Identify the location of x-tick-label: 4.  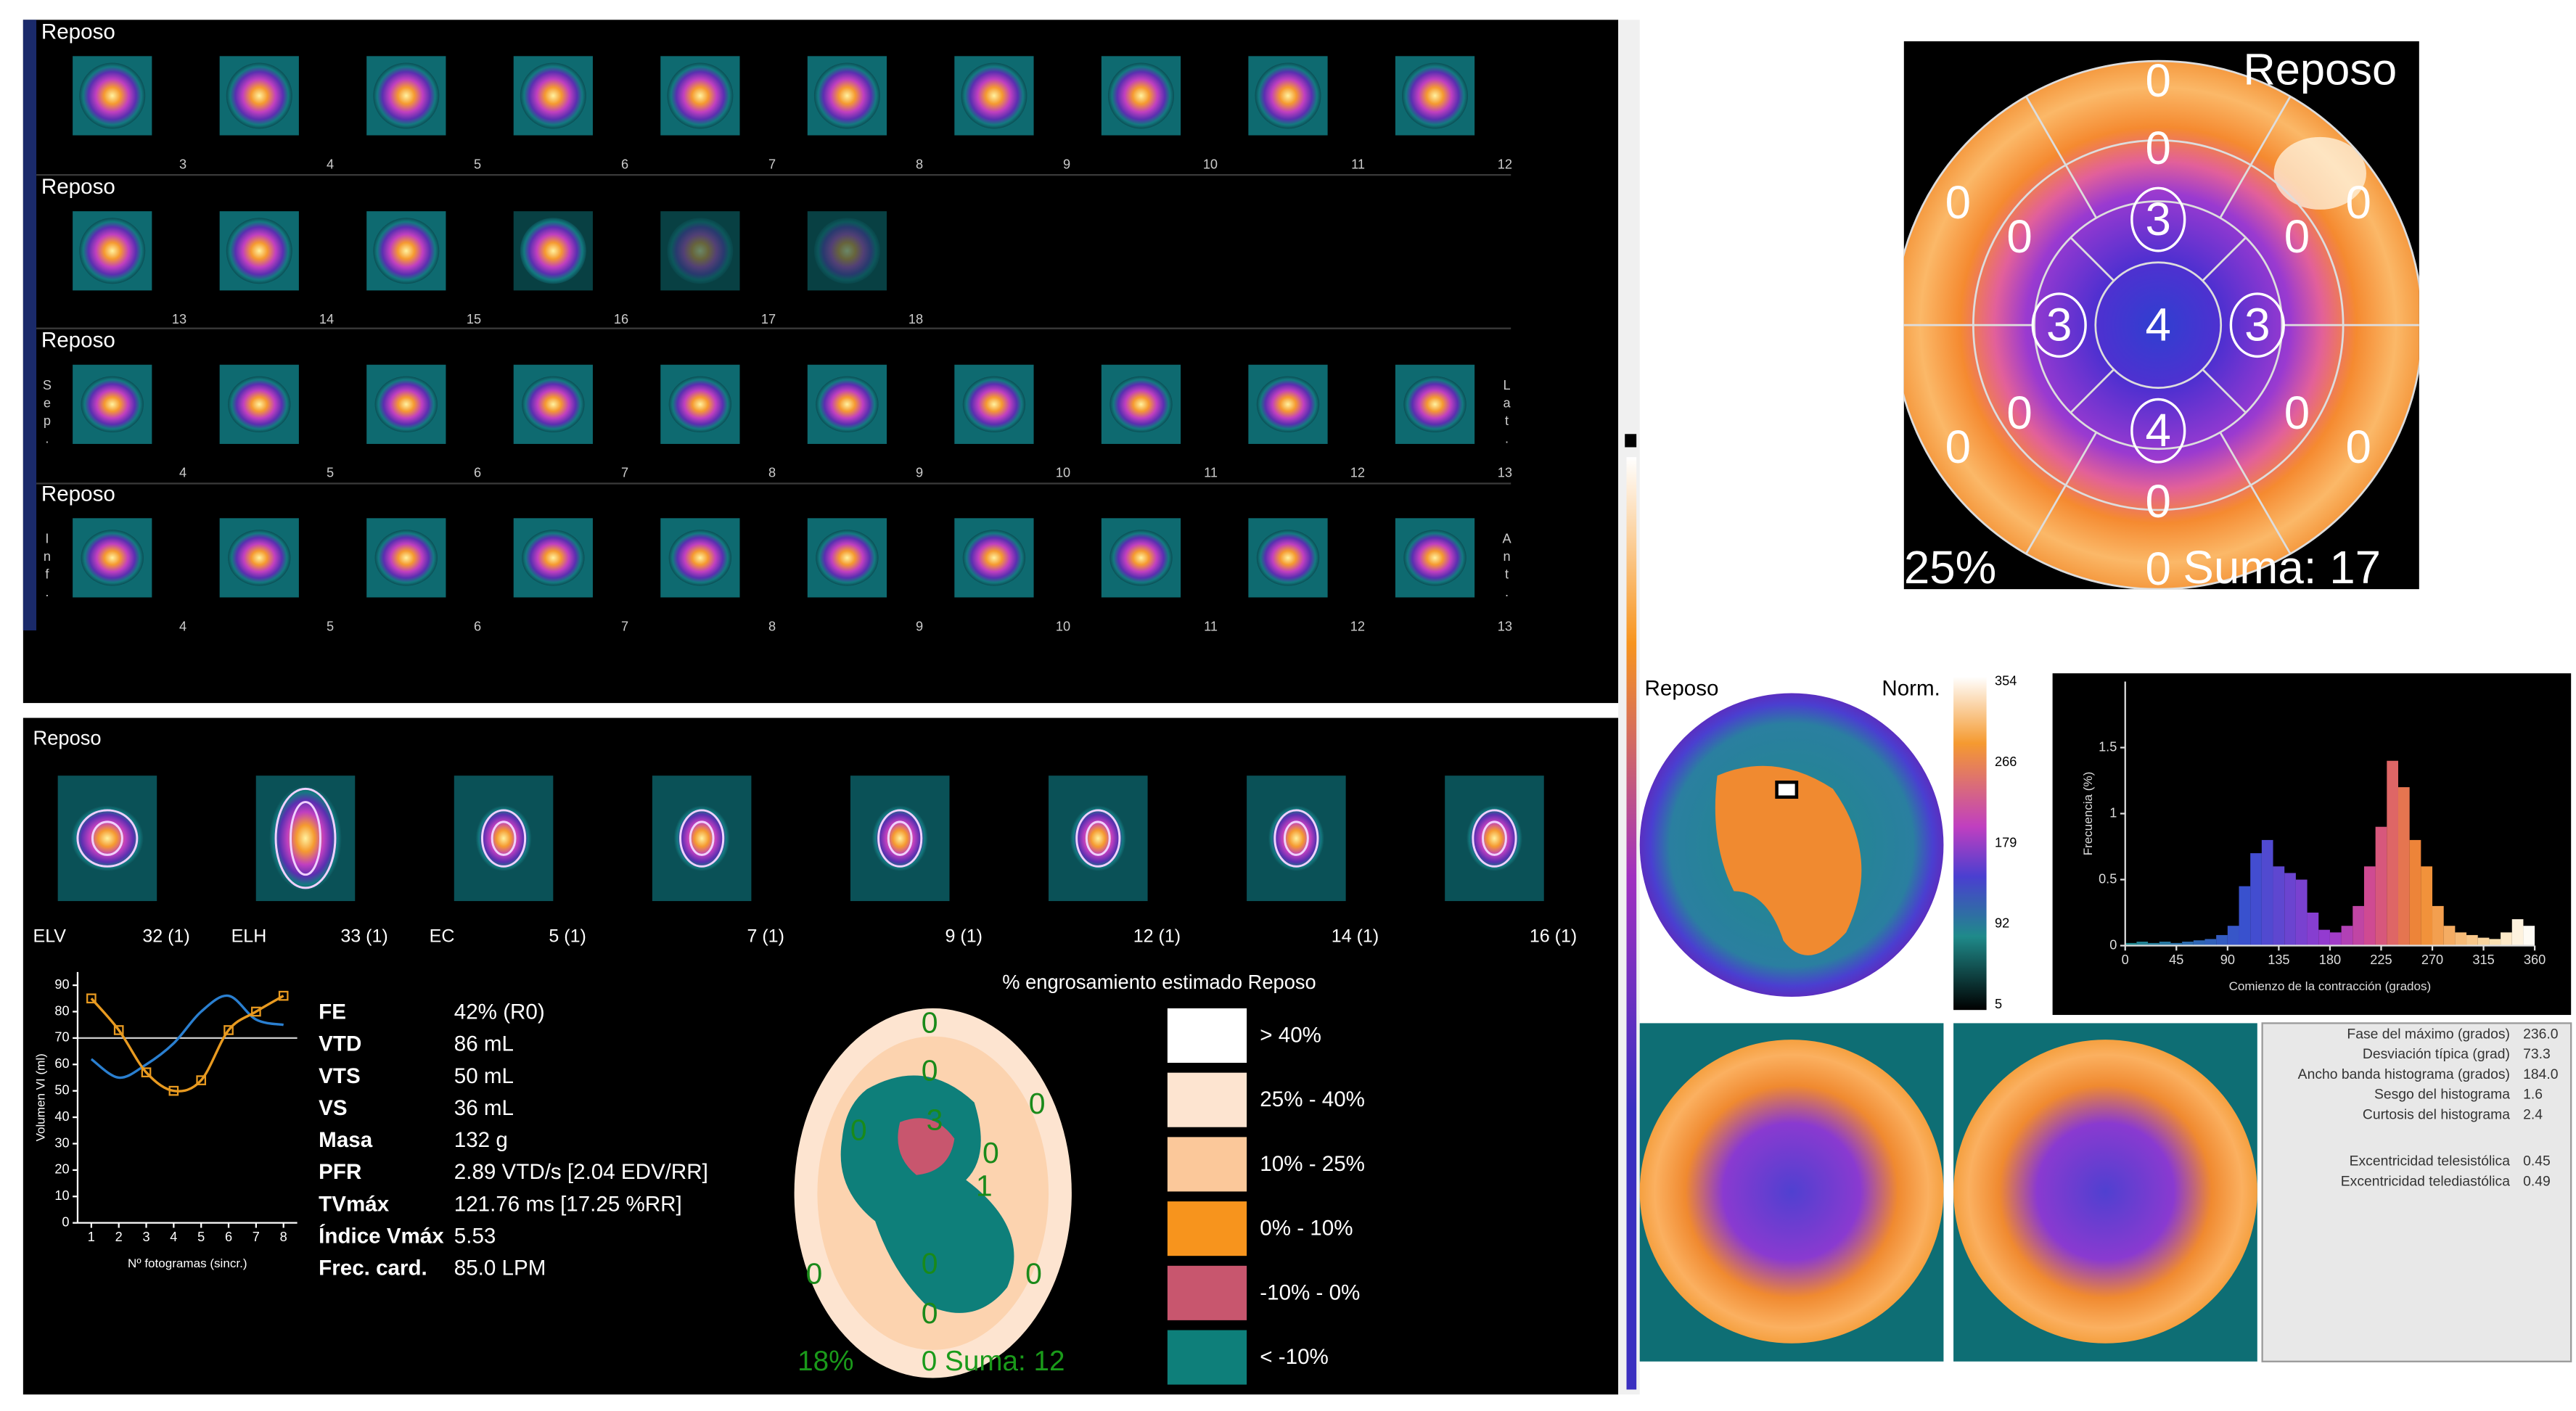
(173, 1237).